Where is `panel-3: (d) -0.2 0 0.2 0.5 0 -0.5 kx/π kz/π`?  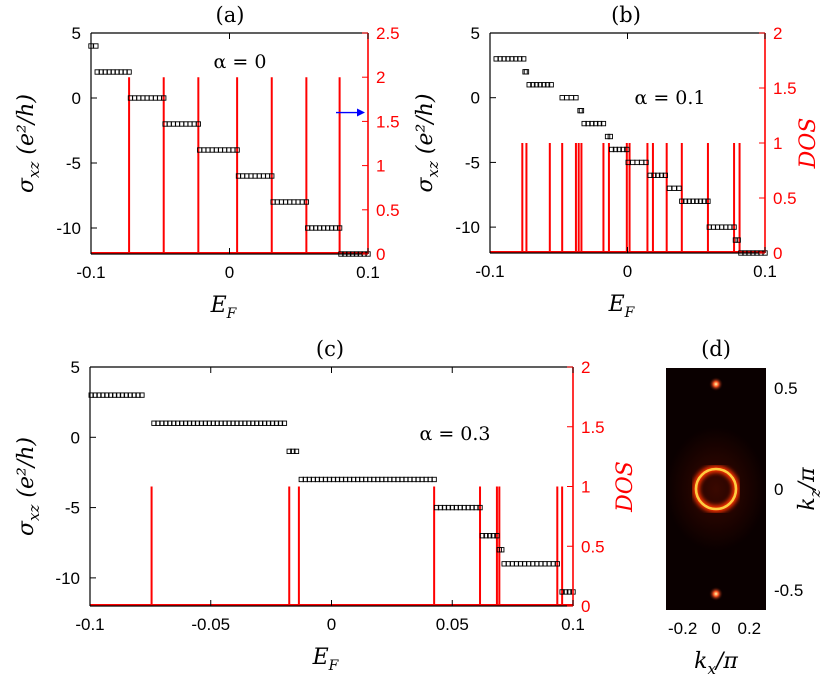 panel-3: (d) -0.2 0 0.2 0.5 0 -0.5 kx/π kz/π is located at coordinates (745, 507).